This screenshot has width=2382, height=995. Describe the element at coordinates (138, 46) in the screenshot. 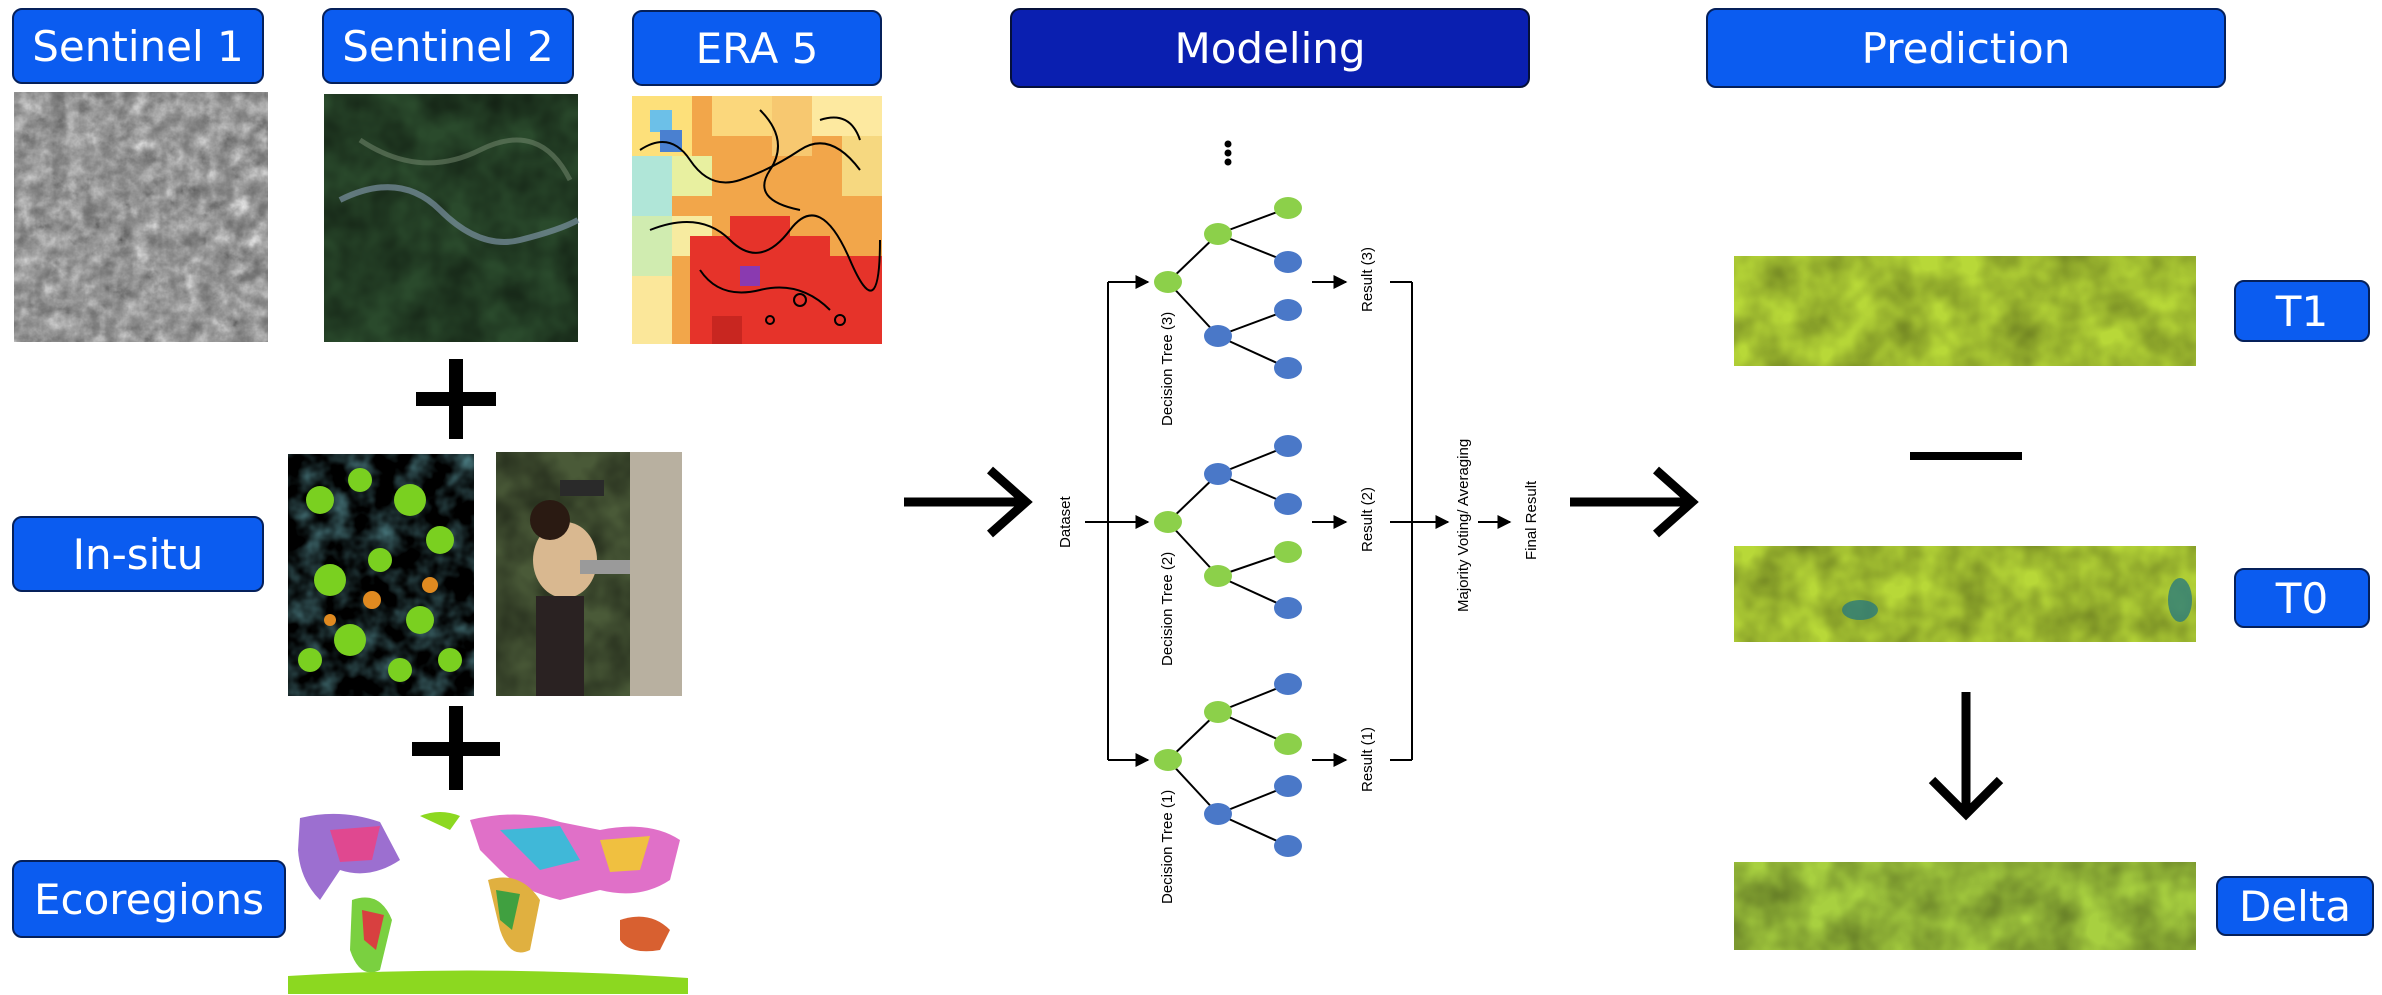

I see `sentinel1-label: Sentinel 1` at that location.